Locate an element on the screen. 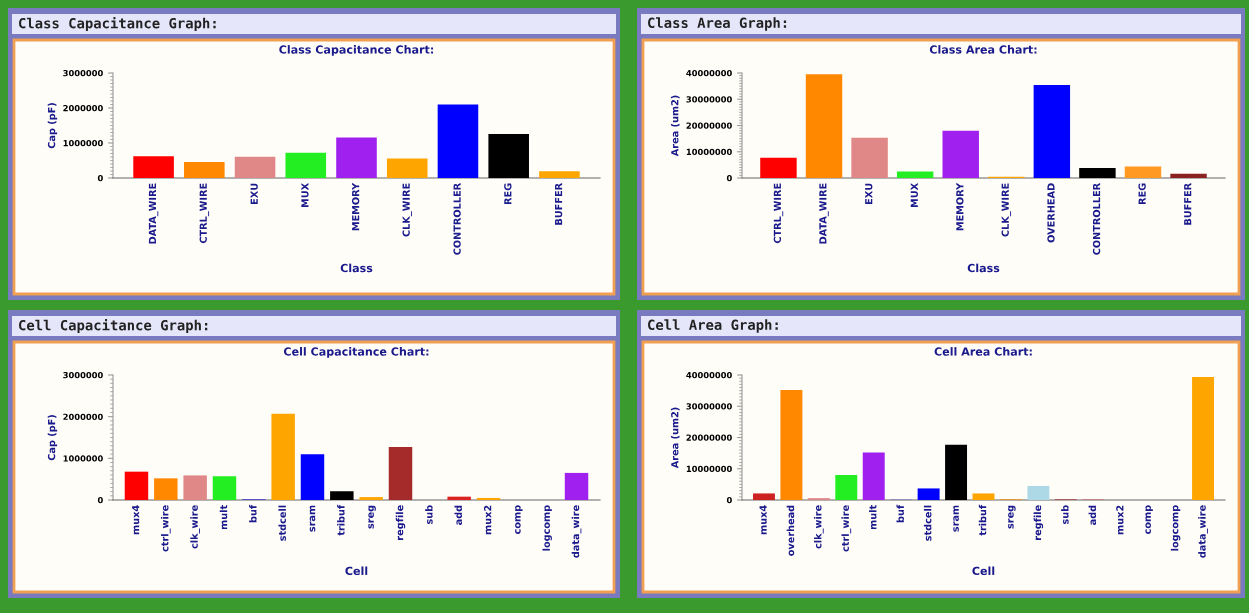 This screenshot has width=1249, height=613. x-tick-label: overhead is located at coordinates (790, 530).